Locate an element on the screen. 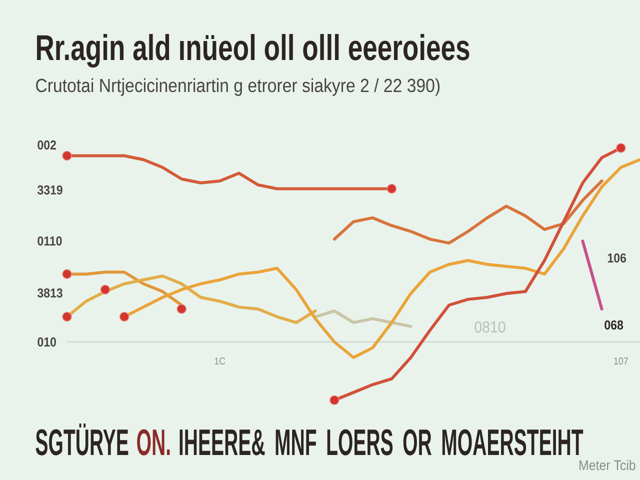 This screenshot has height=480, width=640. annotation: 106 is located at coordinates (617, 258).